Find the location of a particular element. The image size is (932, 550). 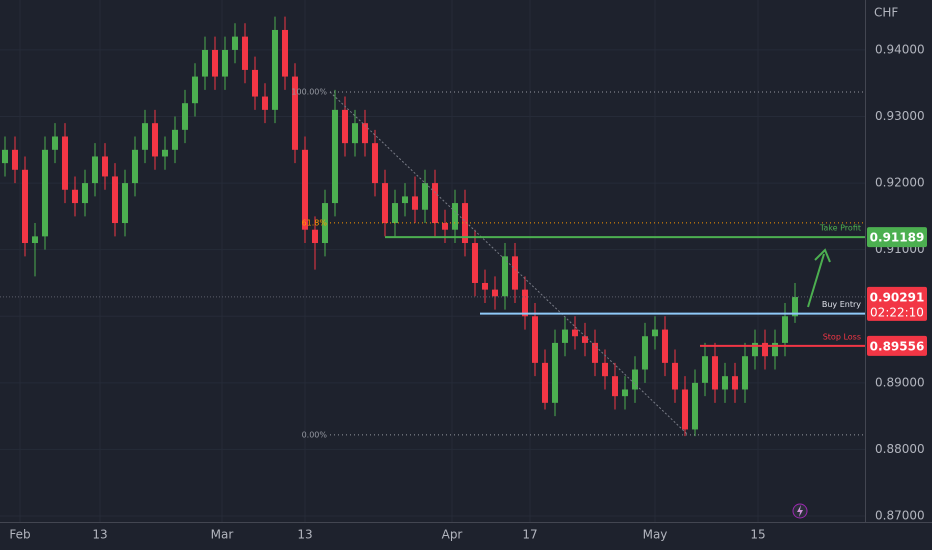

y-tick-label: 0.94000 is located at coordinates (900, 49).